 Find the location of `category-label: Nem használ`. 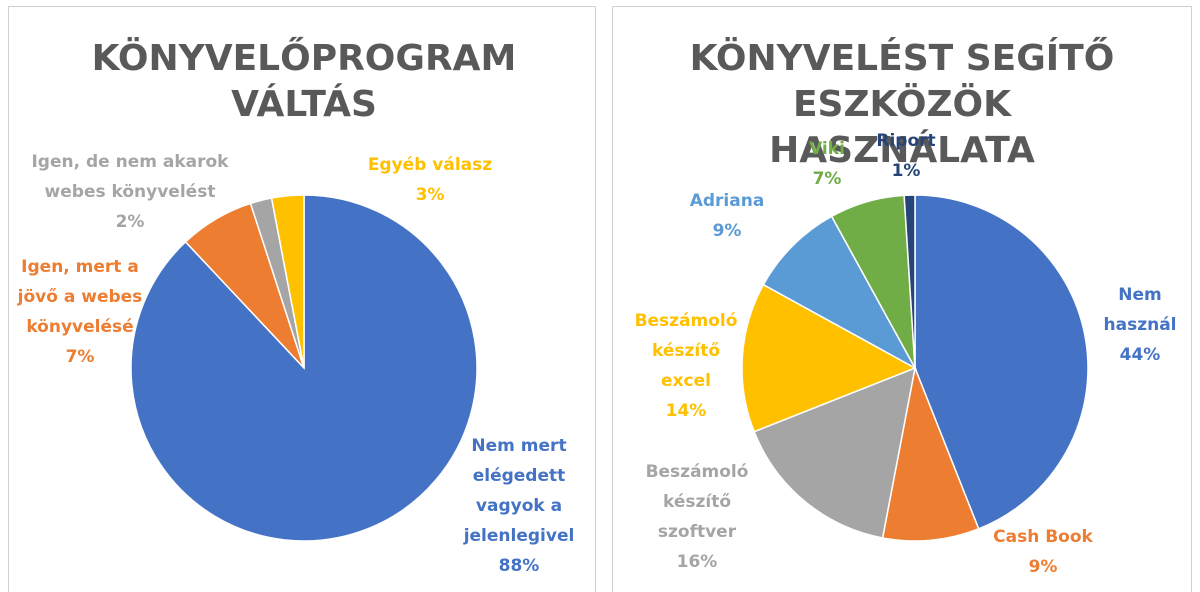

category-label: Nem használ is located at coordinates (1140, 310).